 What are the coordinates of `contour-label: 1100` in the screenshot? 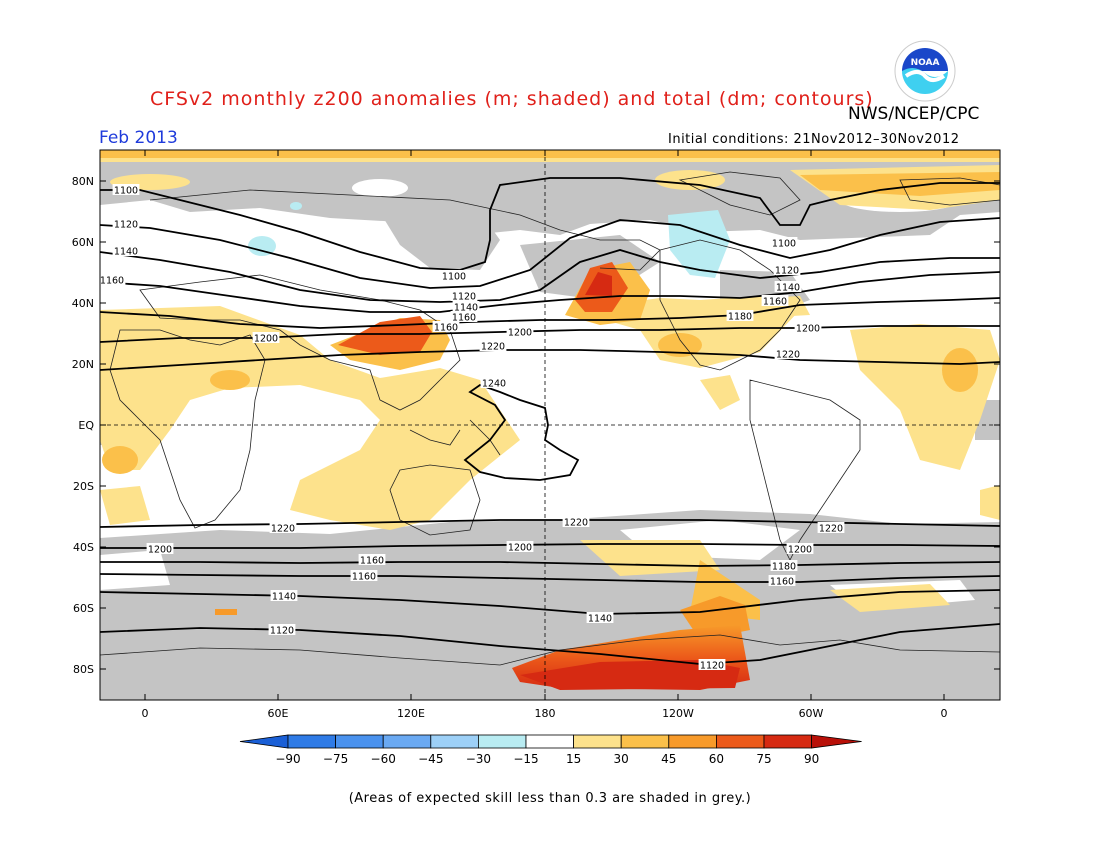 It's located at (454, 277).